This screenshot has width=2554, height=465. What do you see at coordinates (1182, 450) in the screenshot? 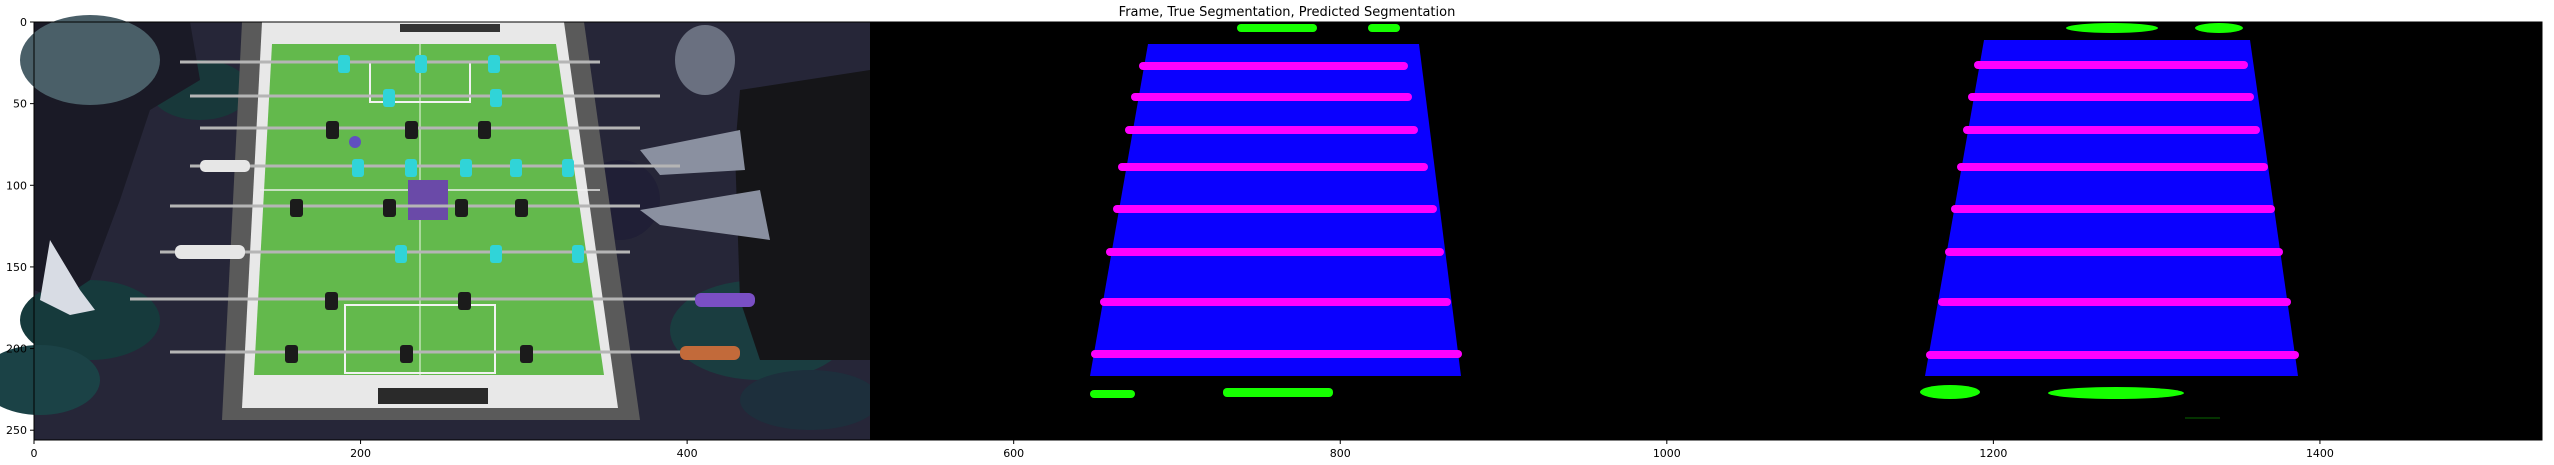
I see `x-axis: 0 200 400 600 800 1000 1200 1400` at bounding box center [1182, 450].